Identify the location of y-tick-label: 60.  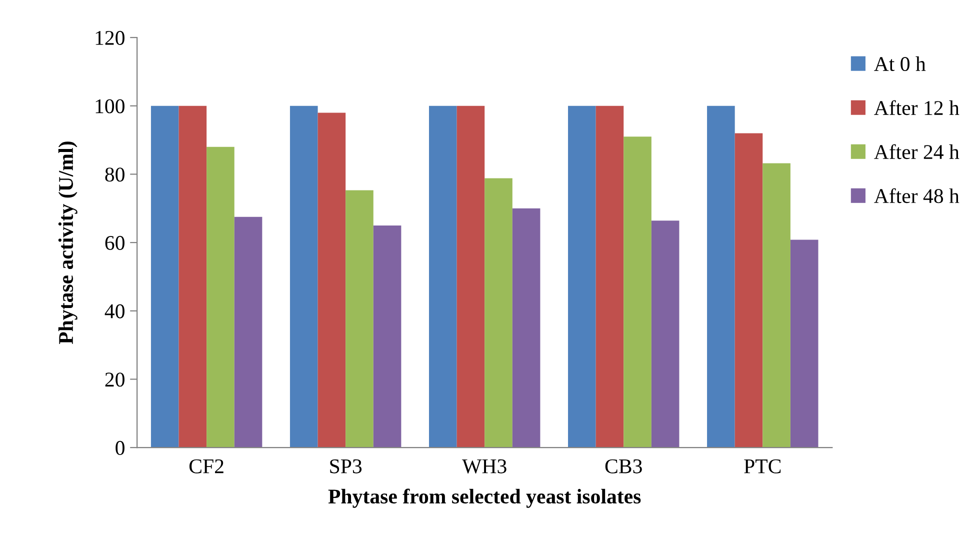
(114, 243).